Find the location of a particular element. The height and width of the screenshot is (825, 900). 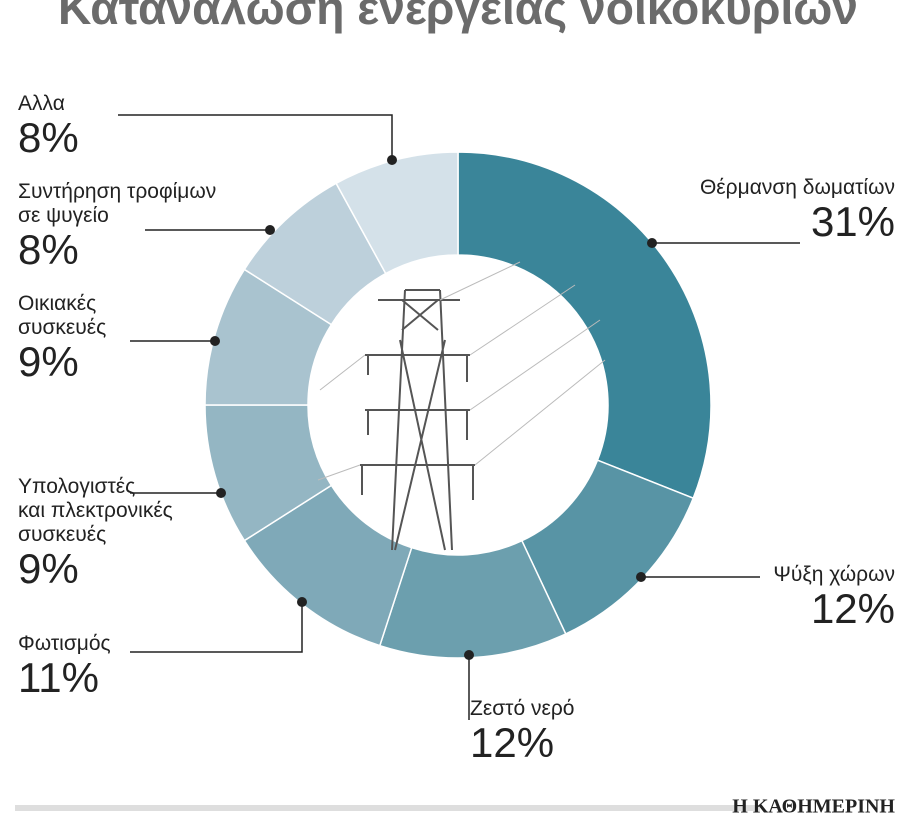

category-label: Ψύξη χώρων is located at coordinates (834, 574).